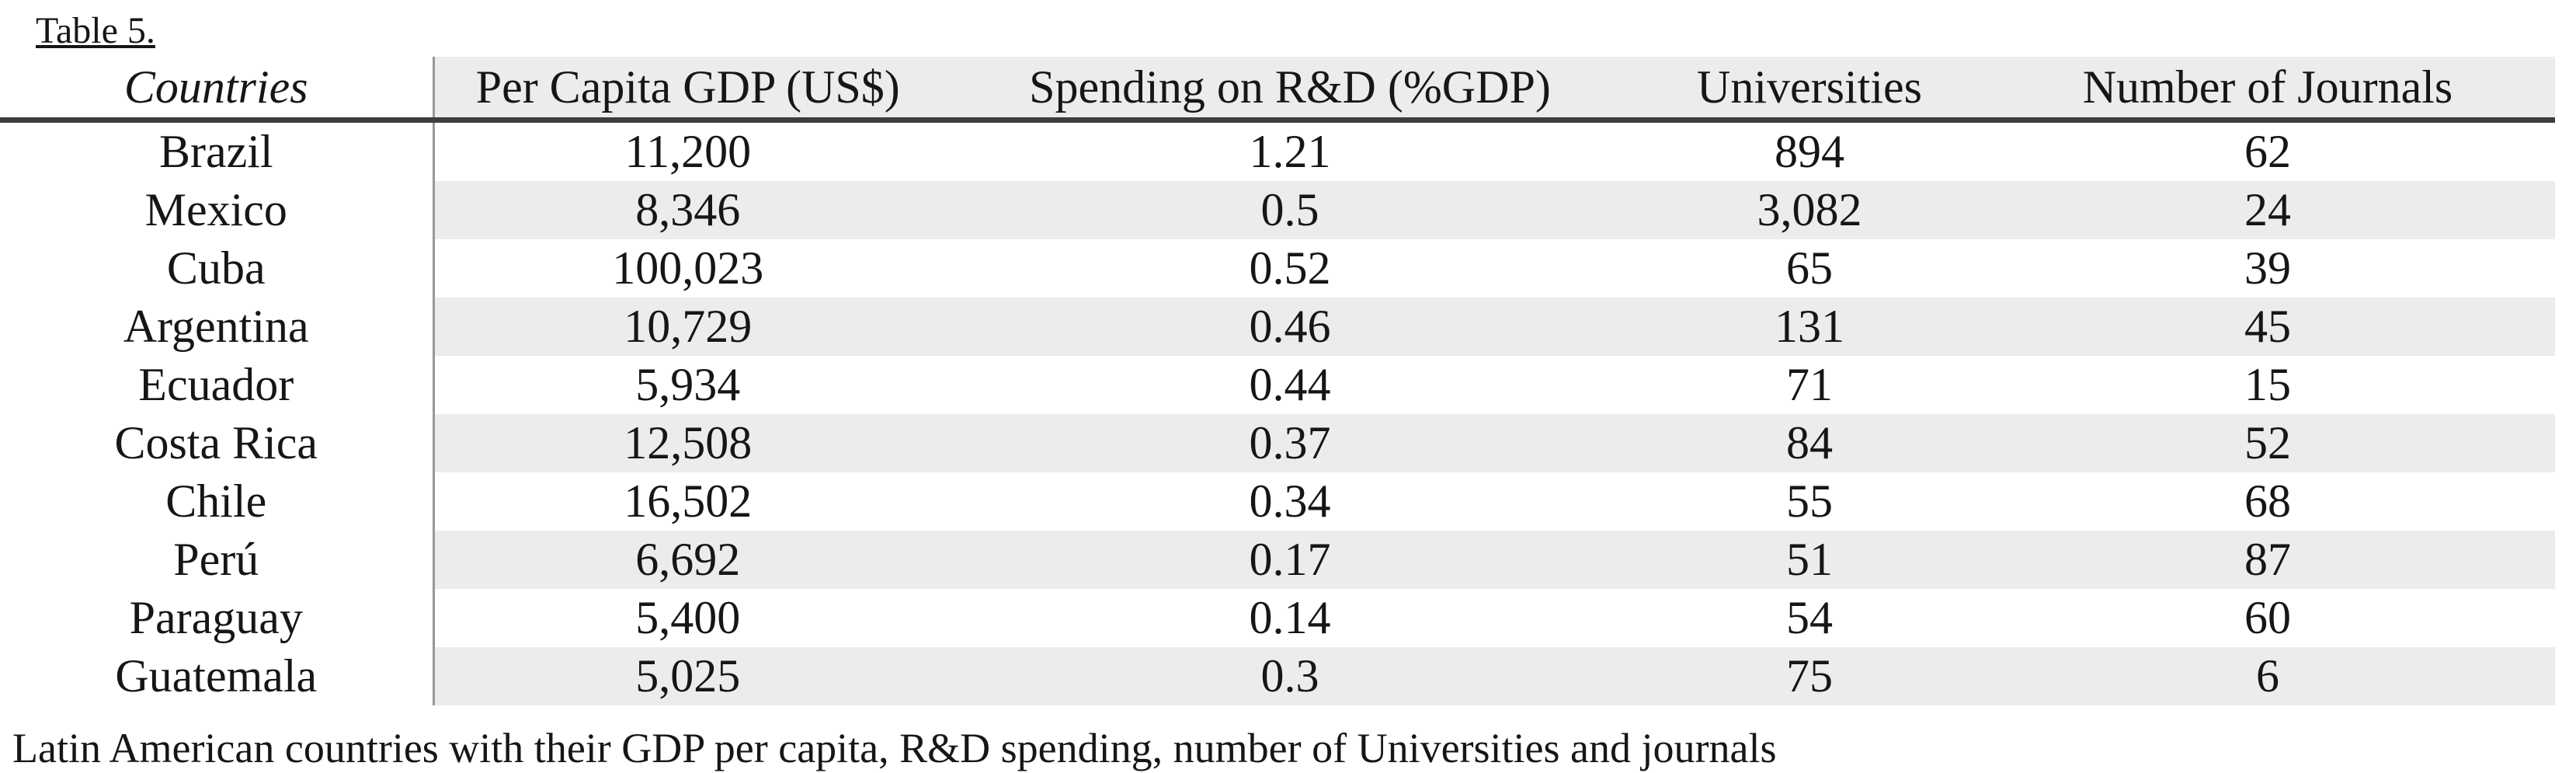 The width and height of the screenshot is (2576, 773). I want to click on table-row-costa-rica: Costa Rica 12,508 0.37 84 52, so click(1277, 443).